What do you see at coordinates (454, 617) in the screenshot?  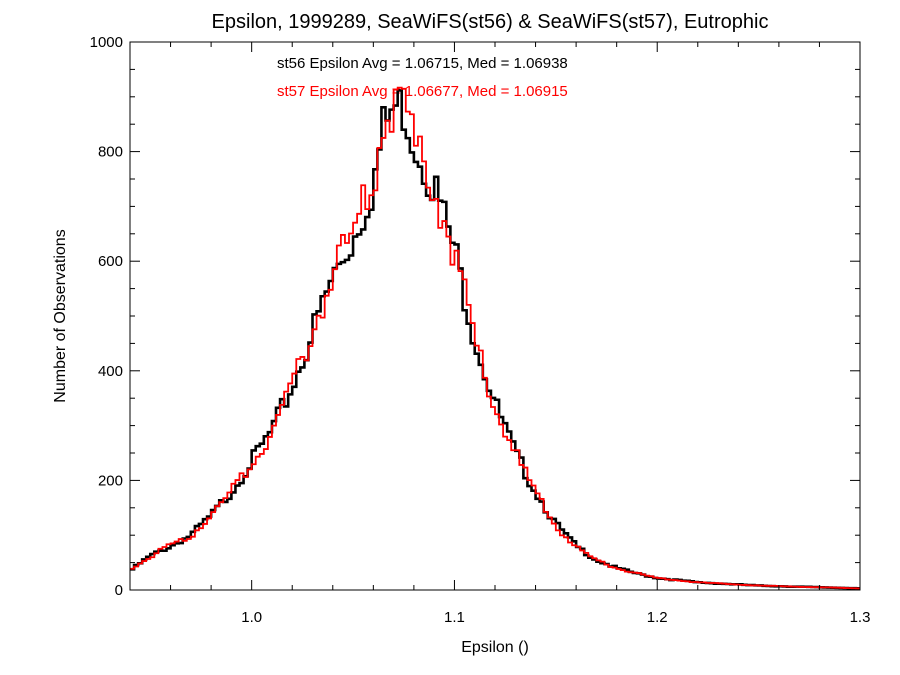 I see `x-tick-label: 1.1` at bounding box center [454, 617].